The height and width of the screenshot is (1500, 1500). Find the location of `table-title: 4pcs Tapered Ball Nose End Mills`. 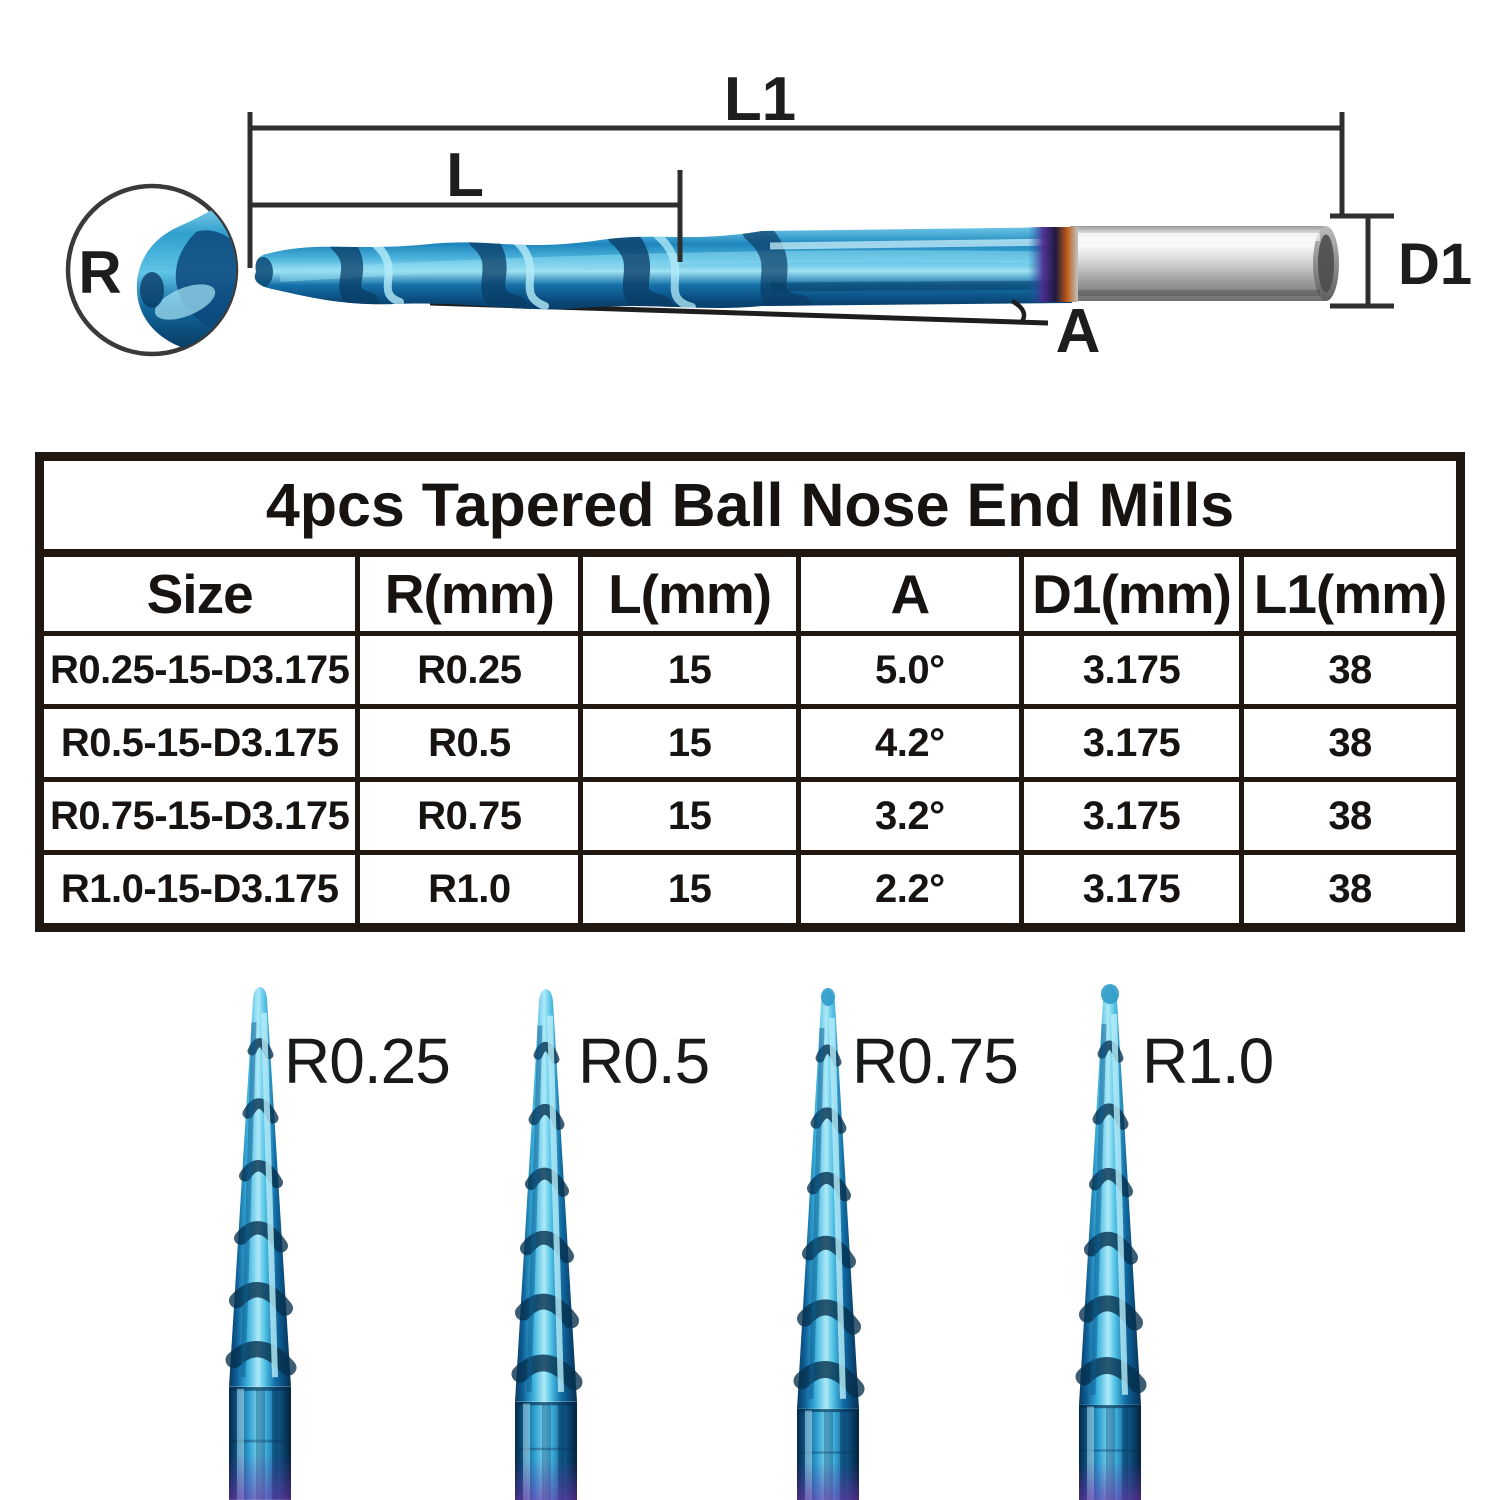

table-title: 4pcs Tapered Ball Nose End Mills is located at coordinates (750, 505).